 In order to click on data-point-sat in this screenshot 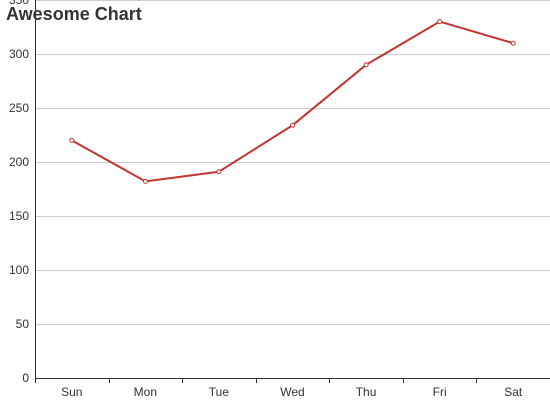, I will do `click(513, 43)`.